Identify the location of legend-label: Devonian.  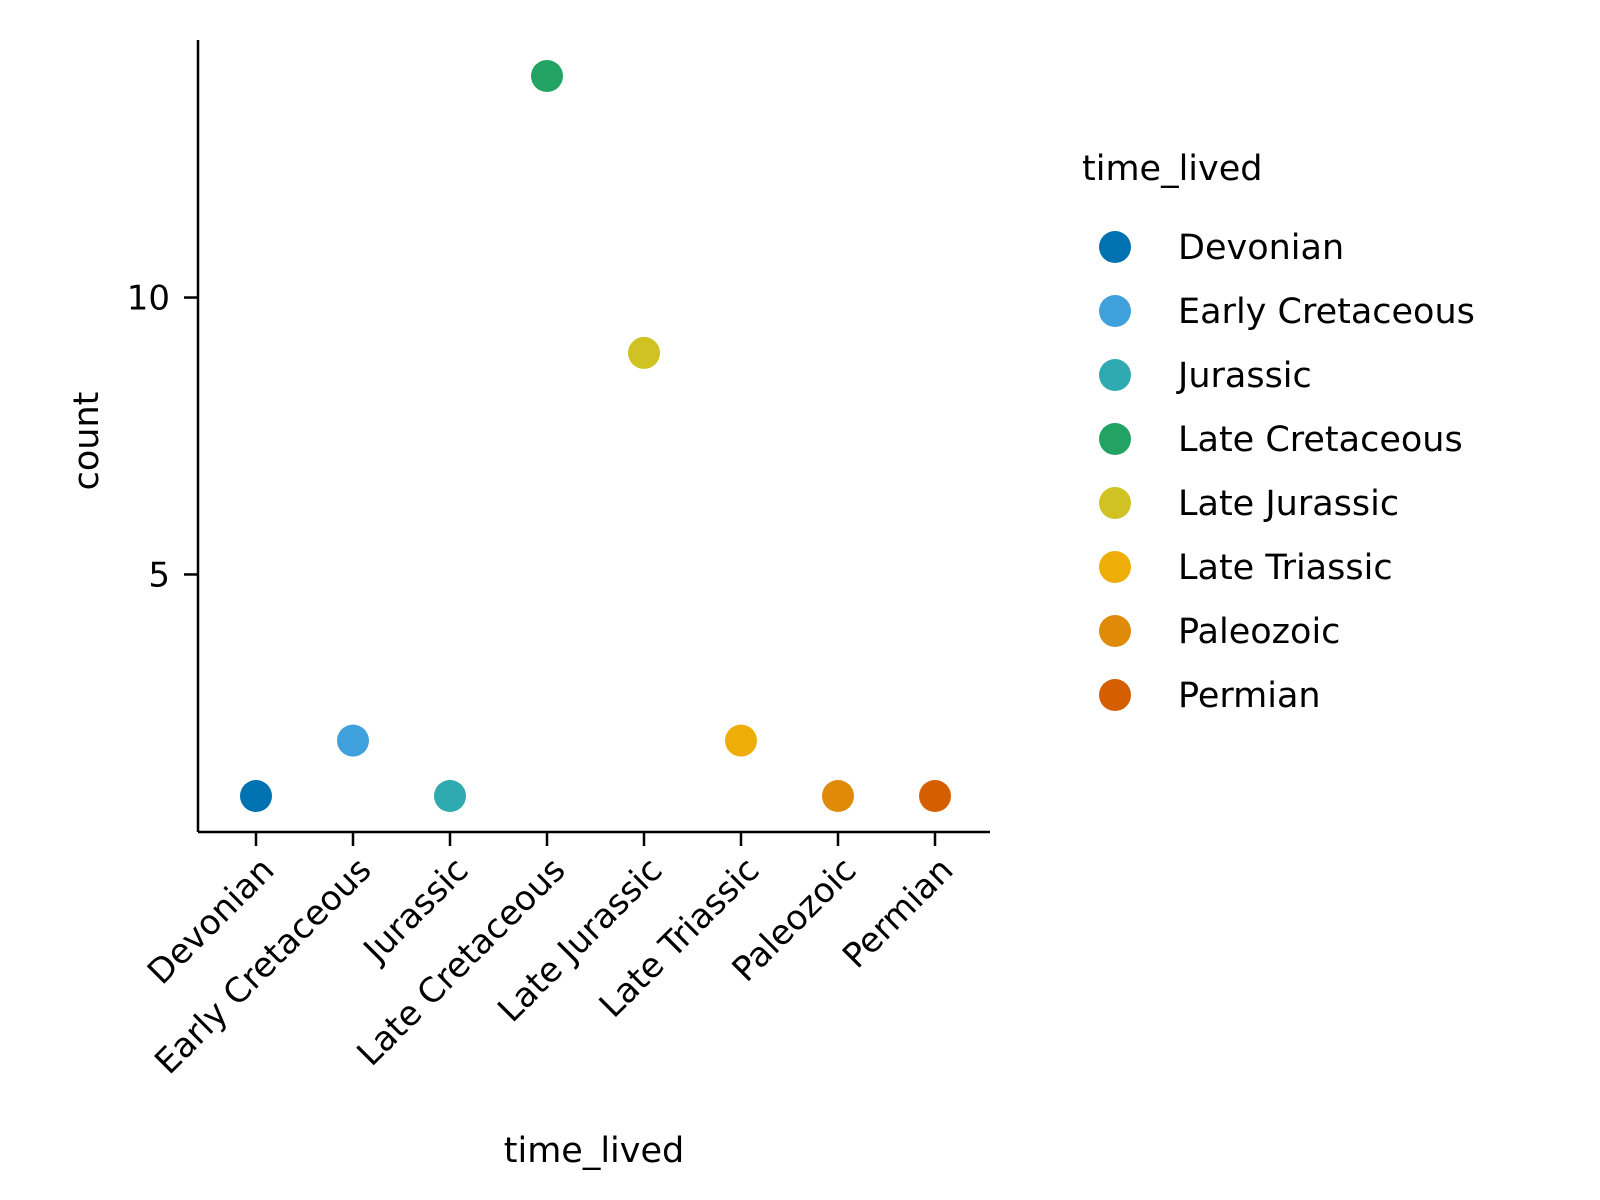
(1261, 248).